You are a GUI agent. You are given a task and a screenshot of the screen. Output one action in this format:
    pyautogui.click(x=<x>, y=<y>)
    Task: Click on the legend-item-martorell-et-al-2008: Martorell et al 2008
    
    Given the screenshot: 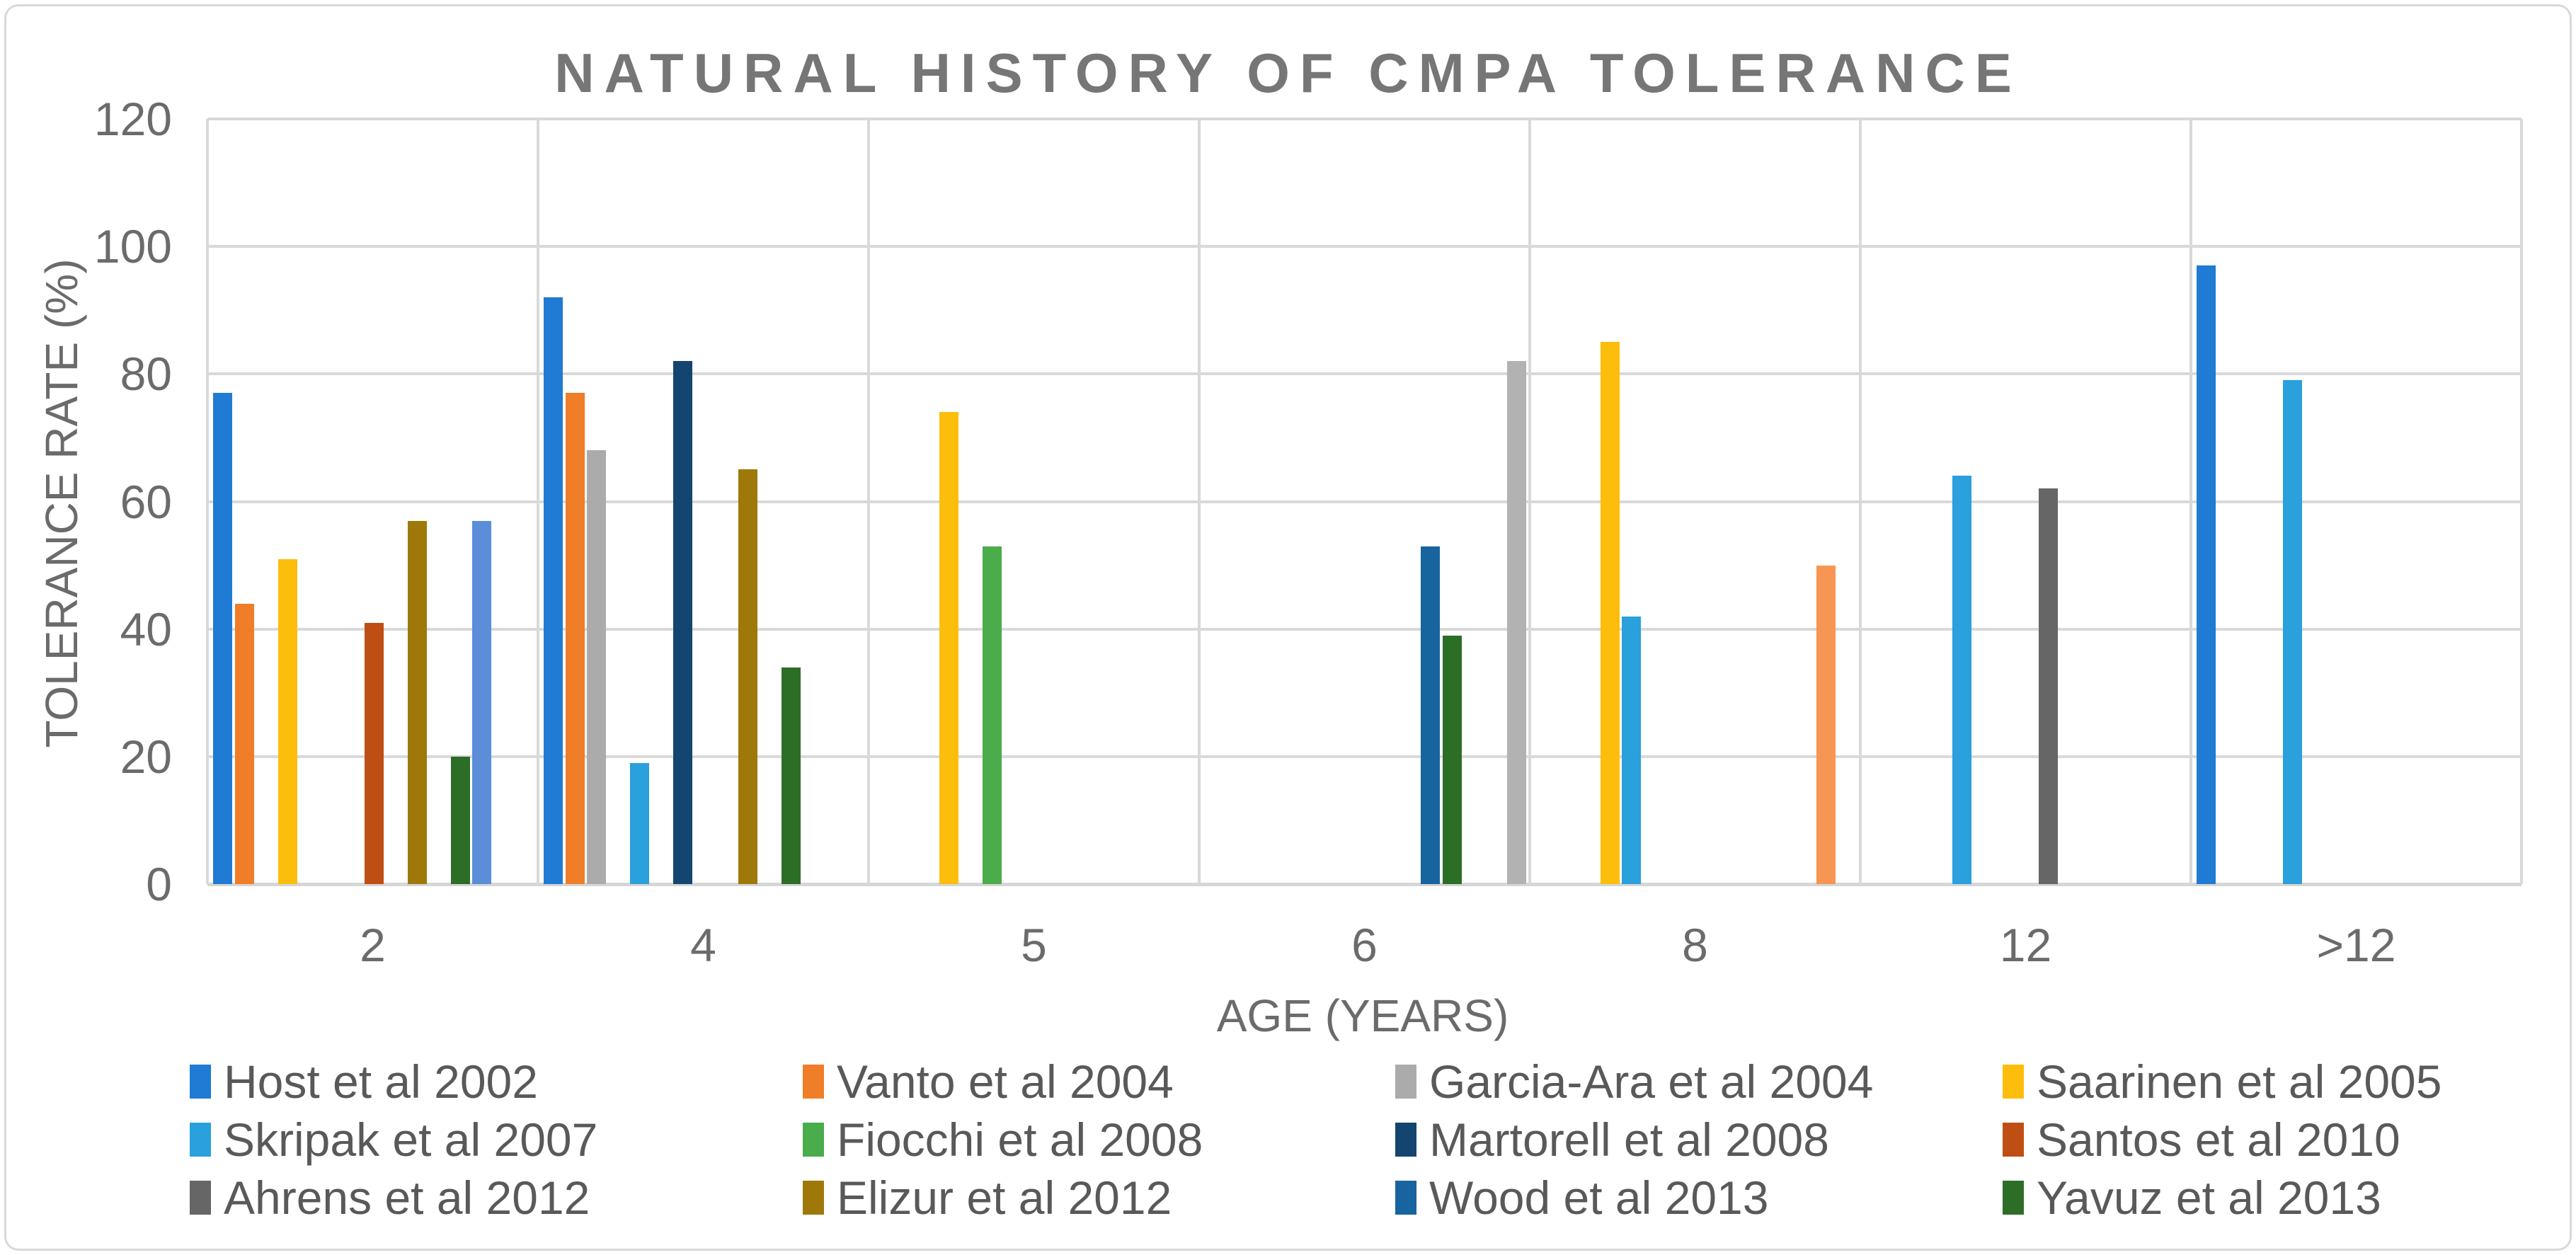 What is the action you would take?
    pyautogui.click(x=1612, y=1140)
    